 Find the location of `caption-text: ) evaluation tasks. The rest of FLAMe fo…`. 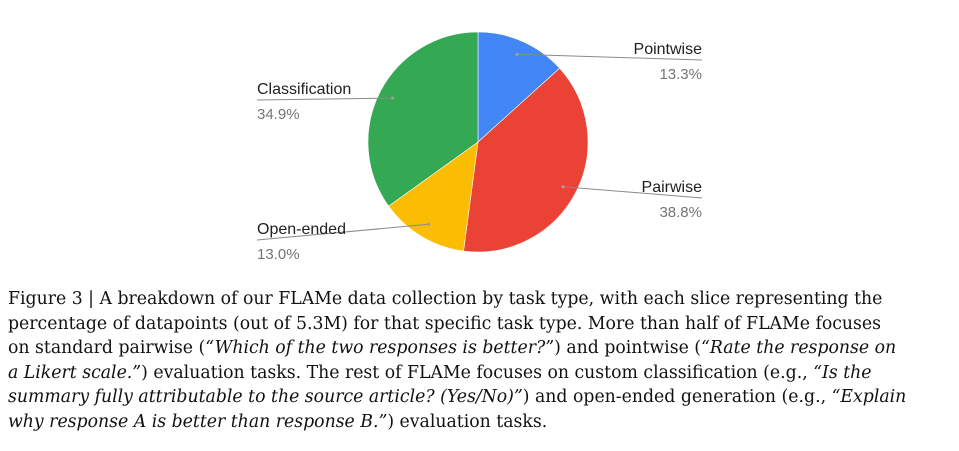

caption-text: ) evaluation tasks. The rest of FLAMe fo… is located at coordinates (477, 372).